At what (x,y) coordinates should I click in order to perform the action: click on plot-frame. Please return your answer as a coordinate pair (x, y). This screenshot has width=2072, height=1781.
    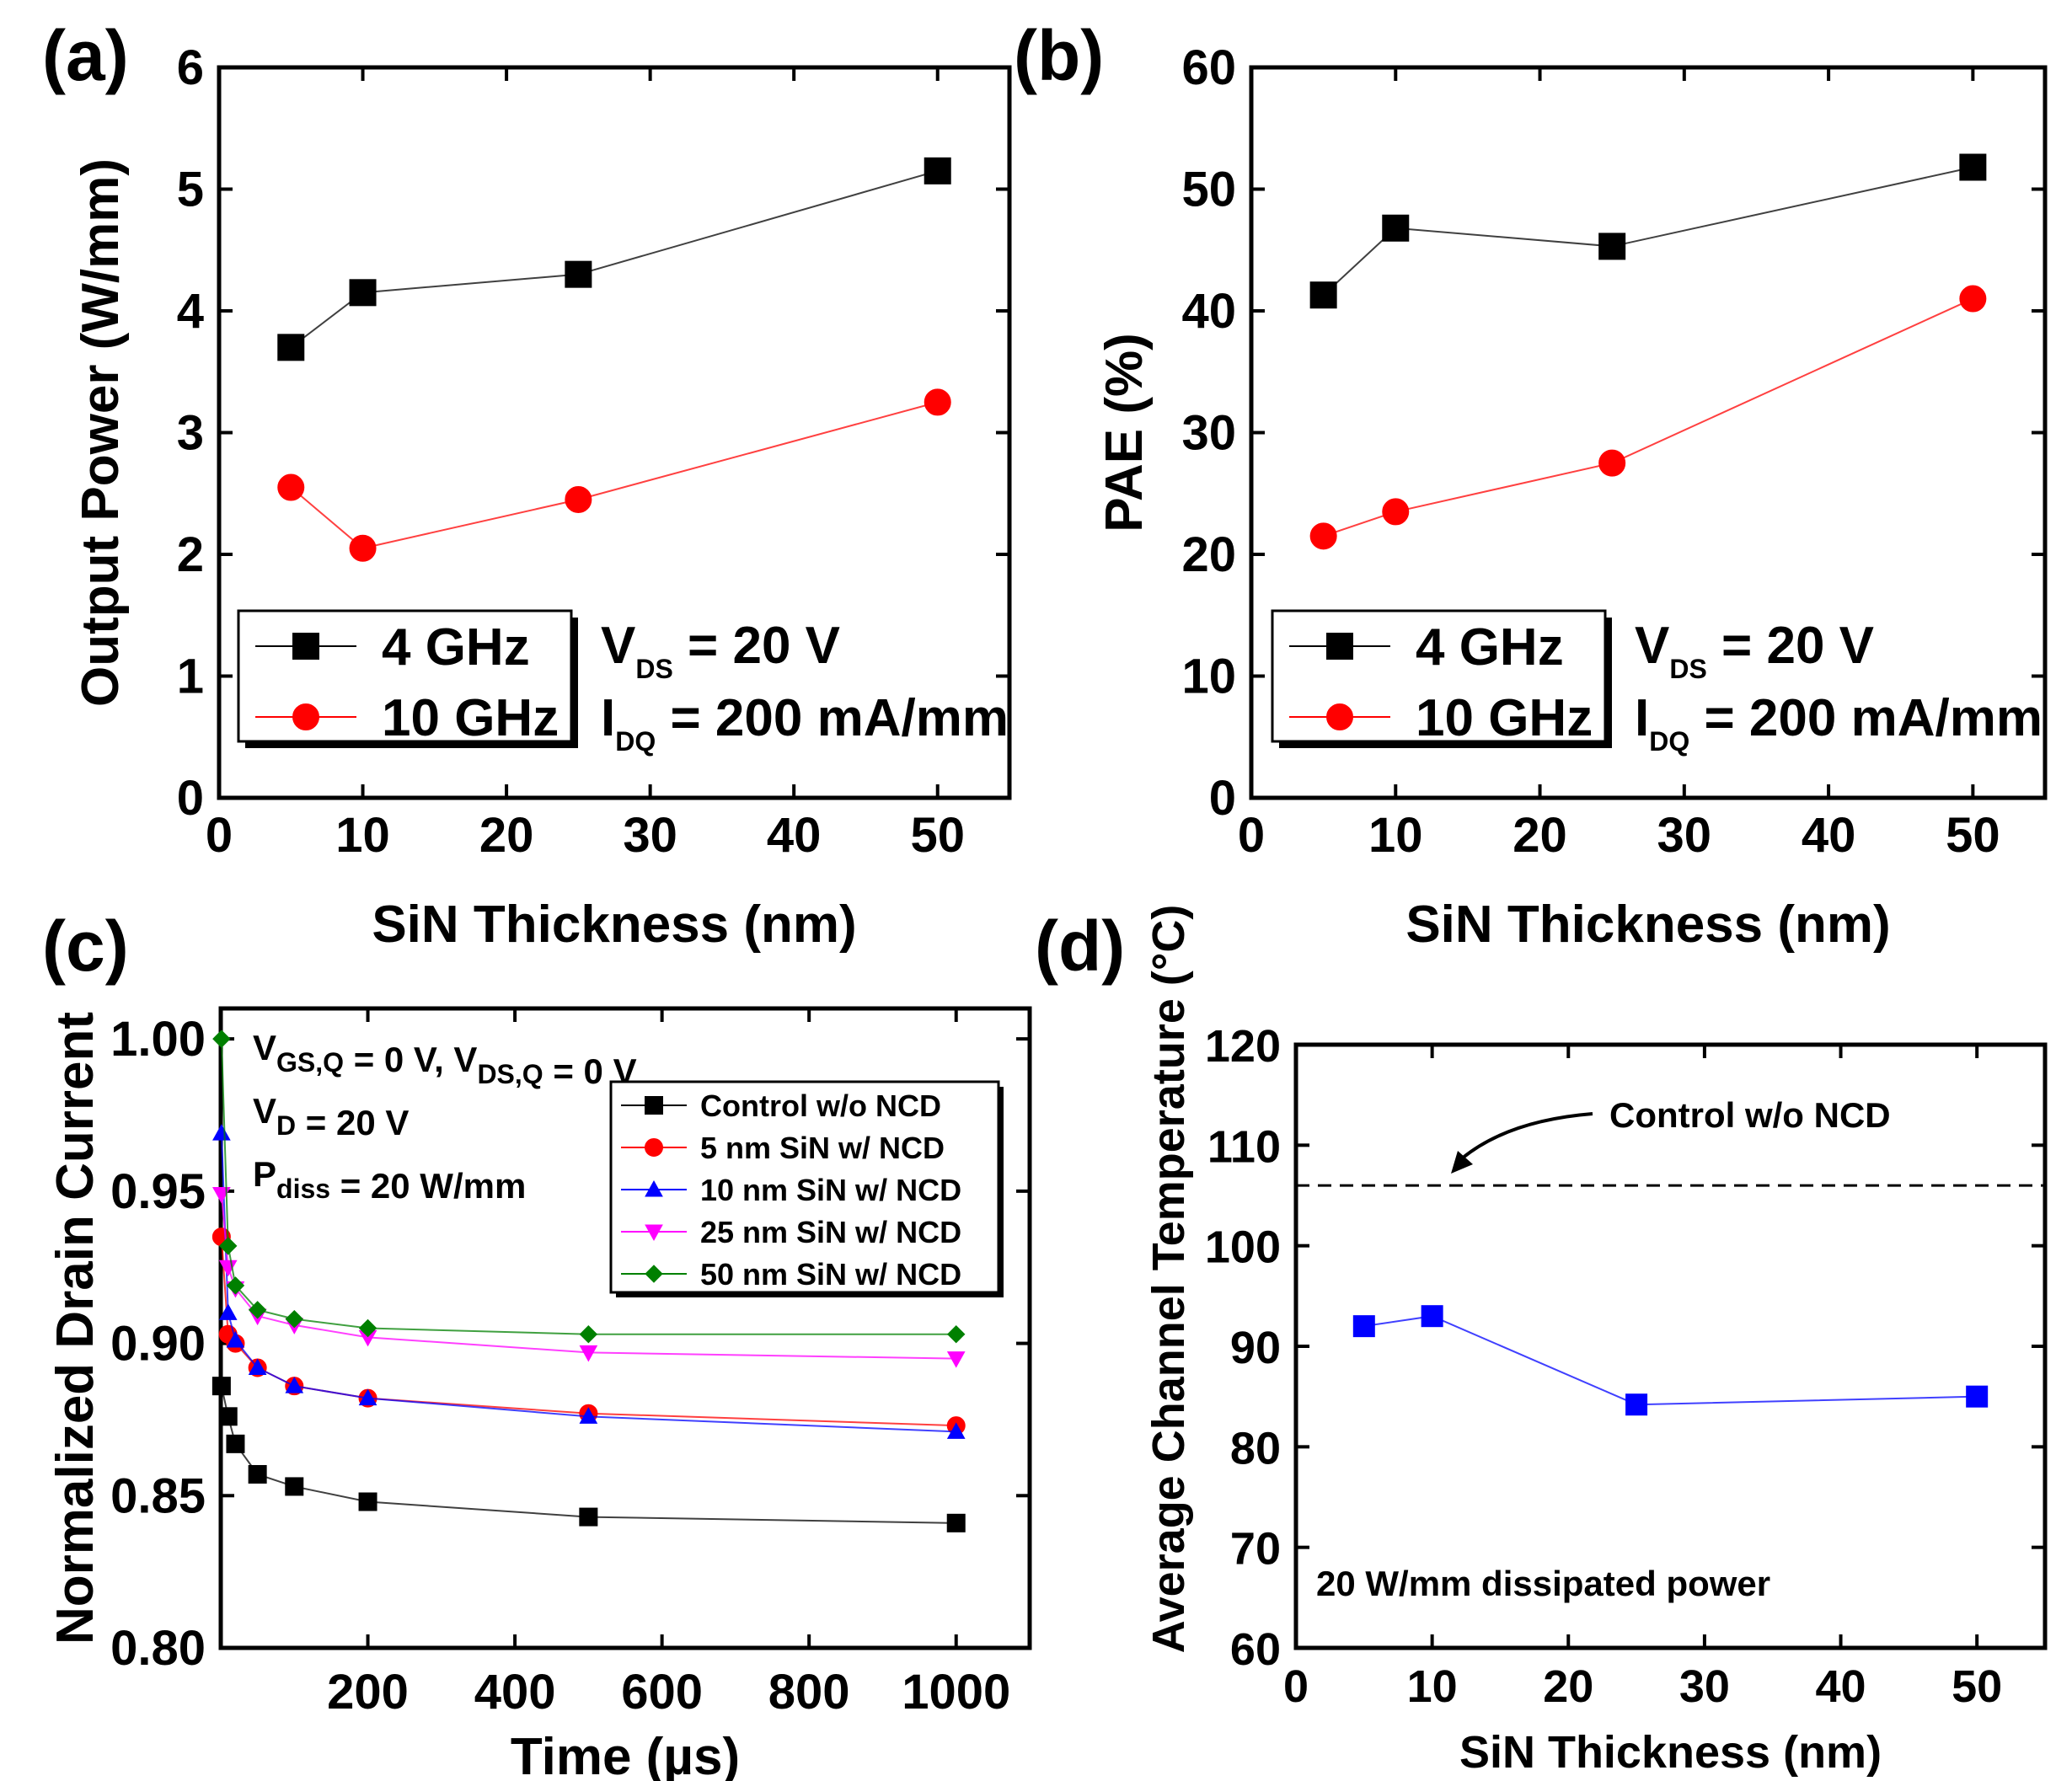
    Looking at the image, I should click on (1671, 1346).